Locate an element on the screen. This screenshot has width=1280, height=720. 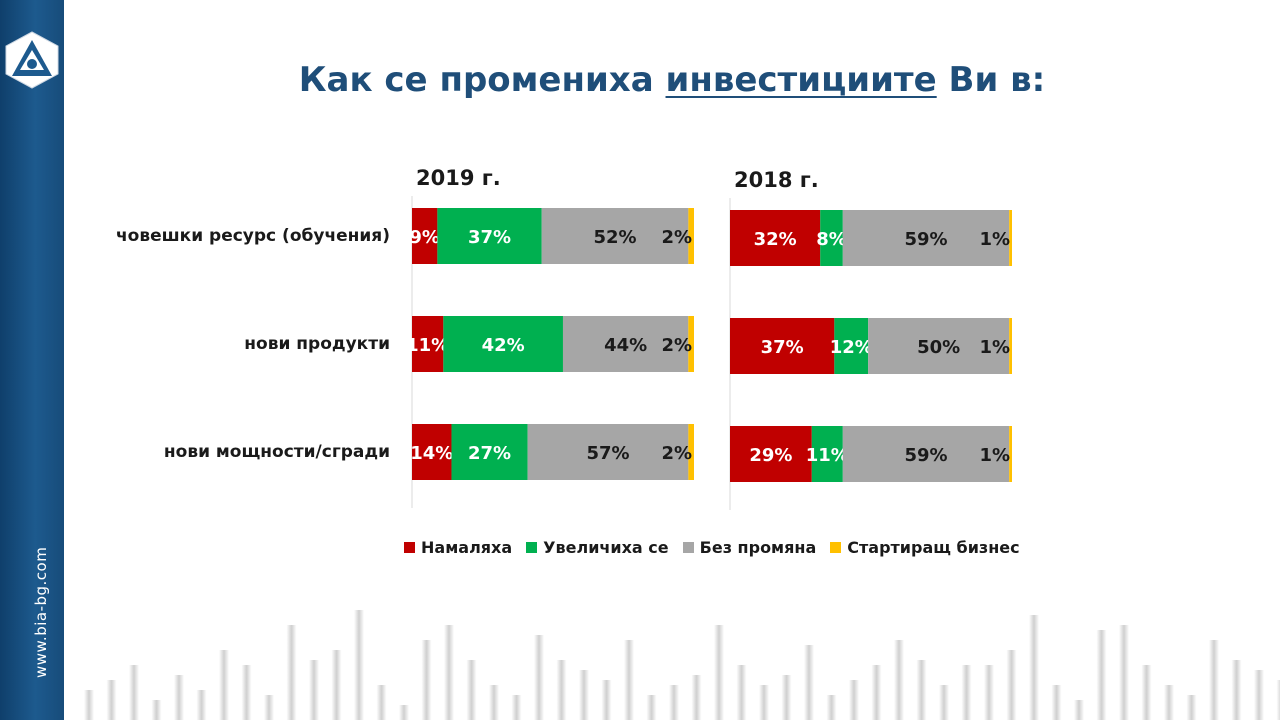
data-label-2019-startup-0: 2% is located at coordinates (676, 237).